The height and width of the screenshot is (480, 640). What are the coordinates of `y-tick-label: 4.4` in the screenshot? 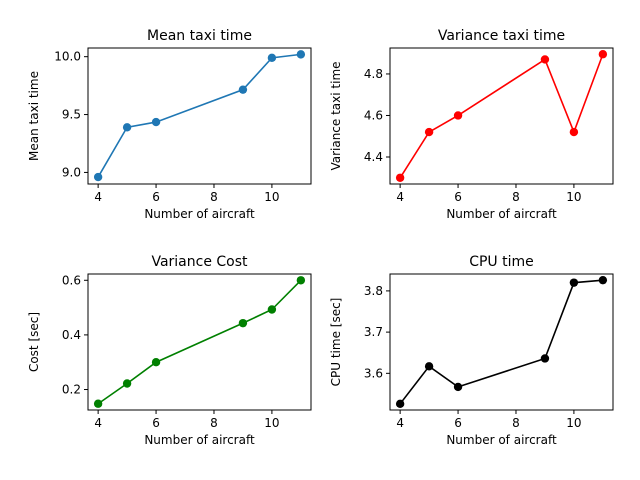 It's located at (373, 157).